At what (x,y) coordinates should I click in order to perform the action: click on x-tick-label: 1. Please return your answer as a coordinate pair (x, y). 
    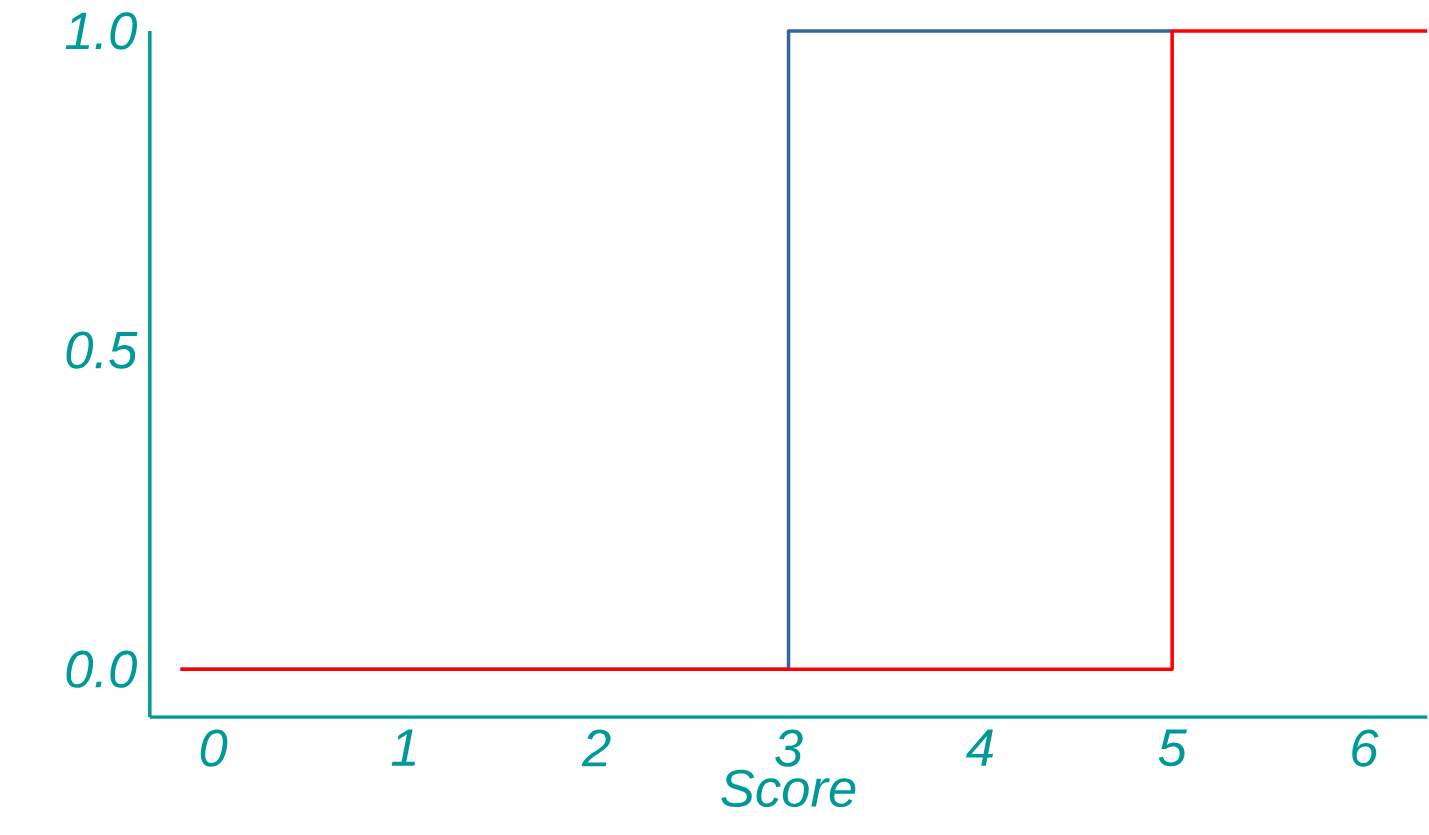
    Looking at the image, I should click on (403, 747).